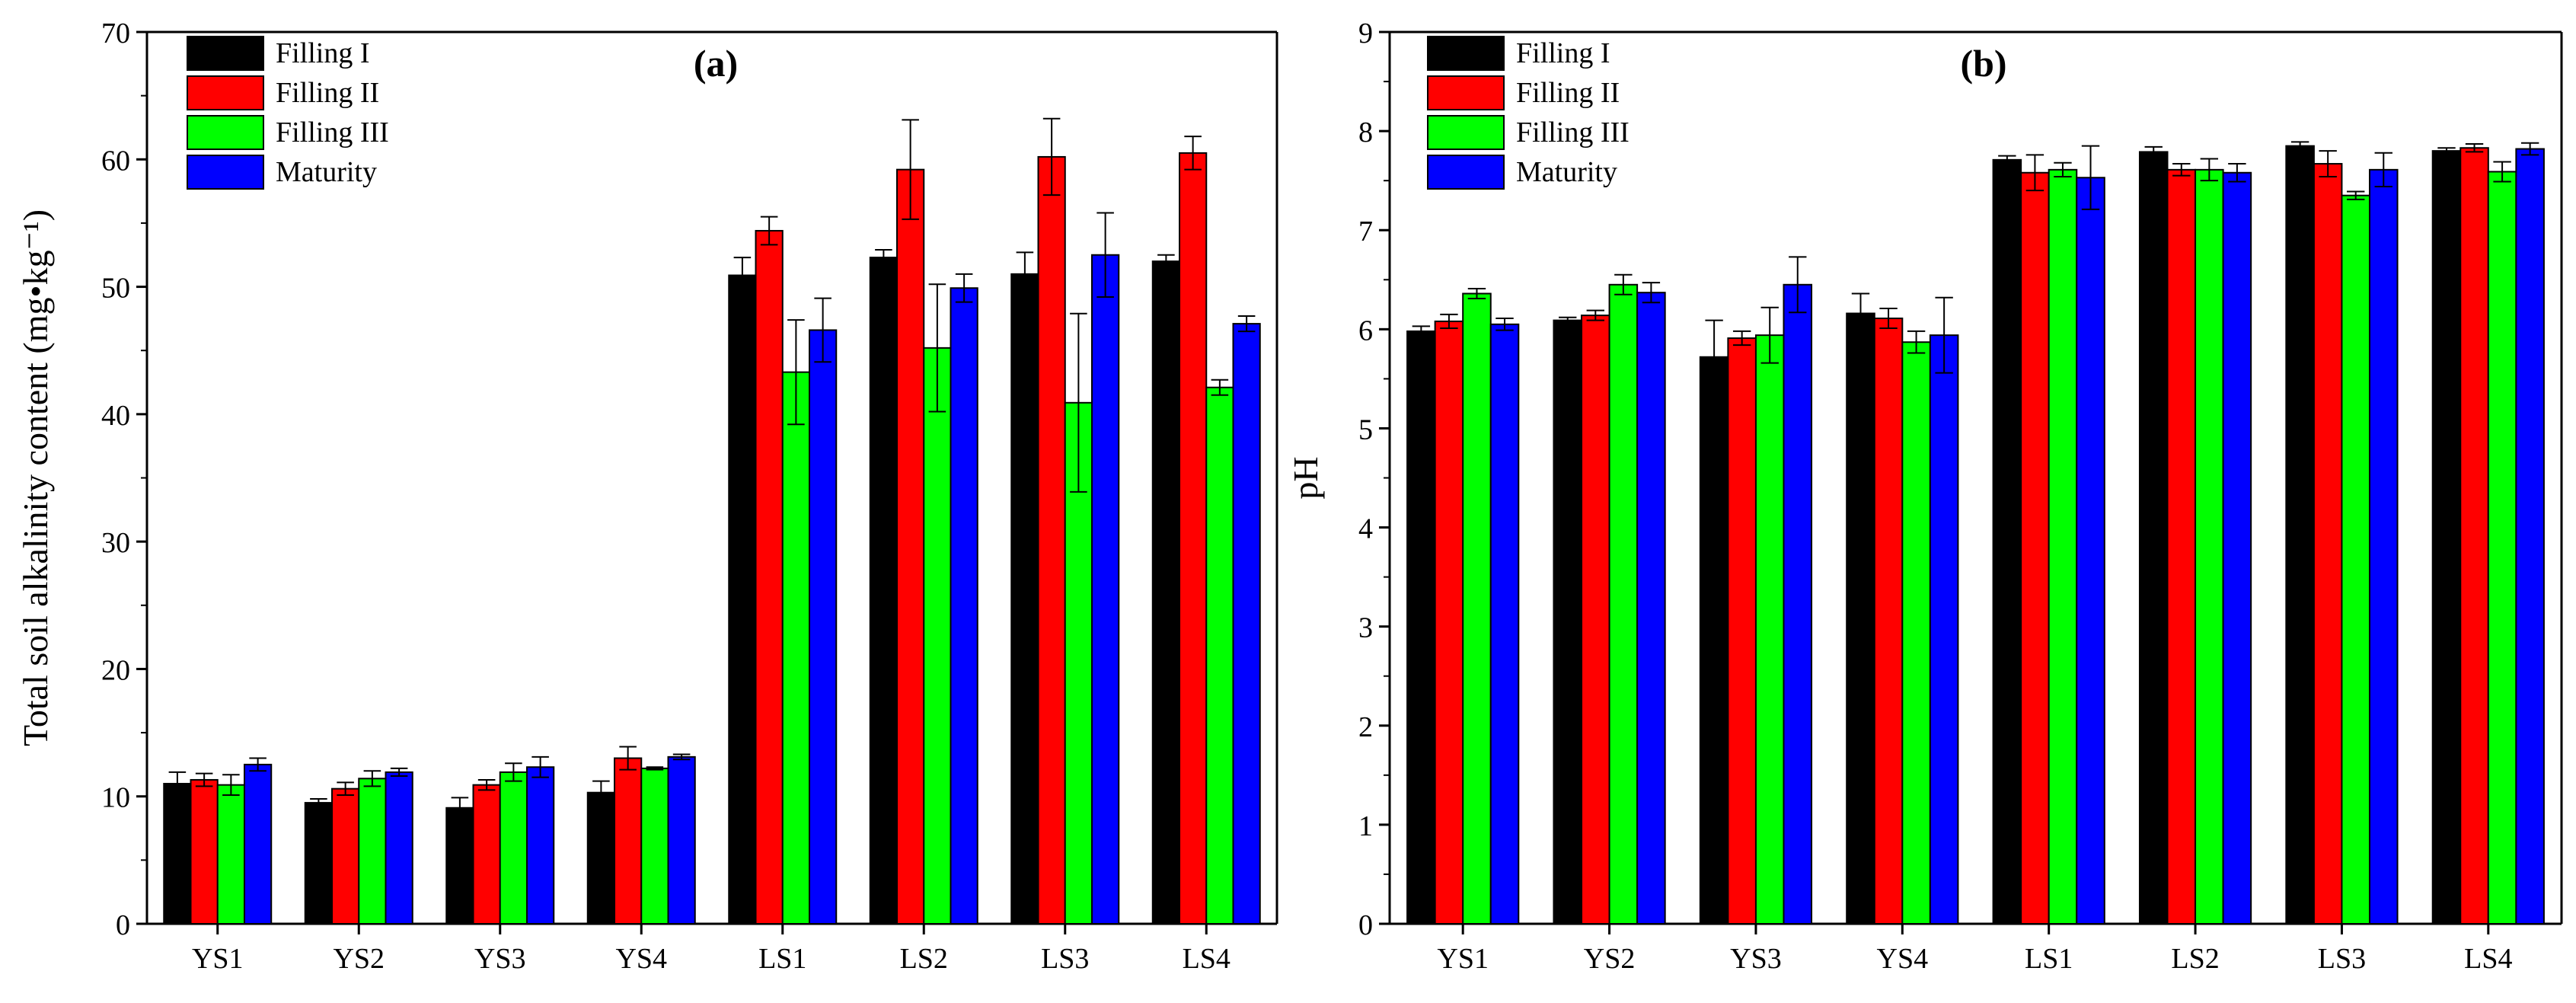 This screenshot has width=2576, height=1003. I want to click on panel-a-legend-label-filling-iii: Filling III, so click(332, 133).